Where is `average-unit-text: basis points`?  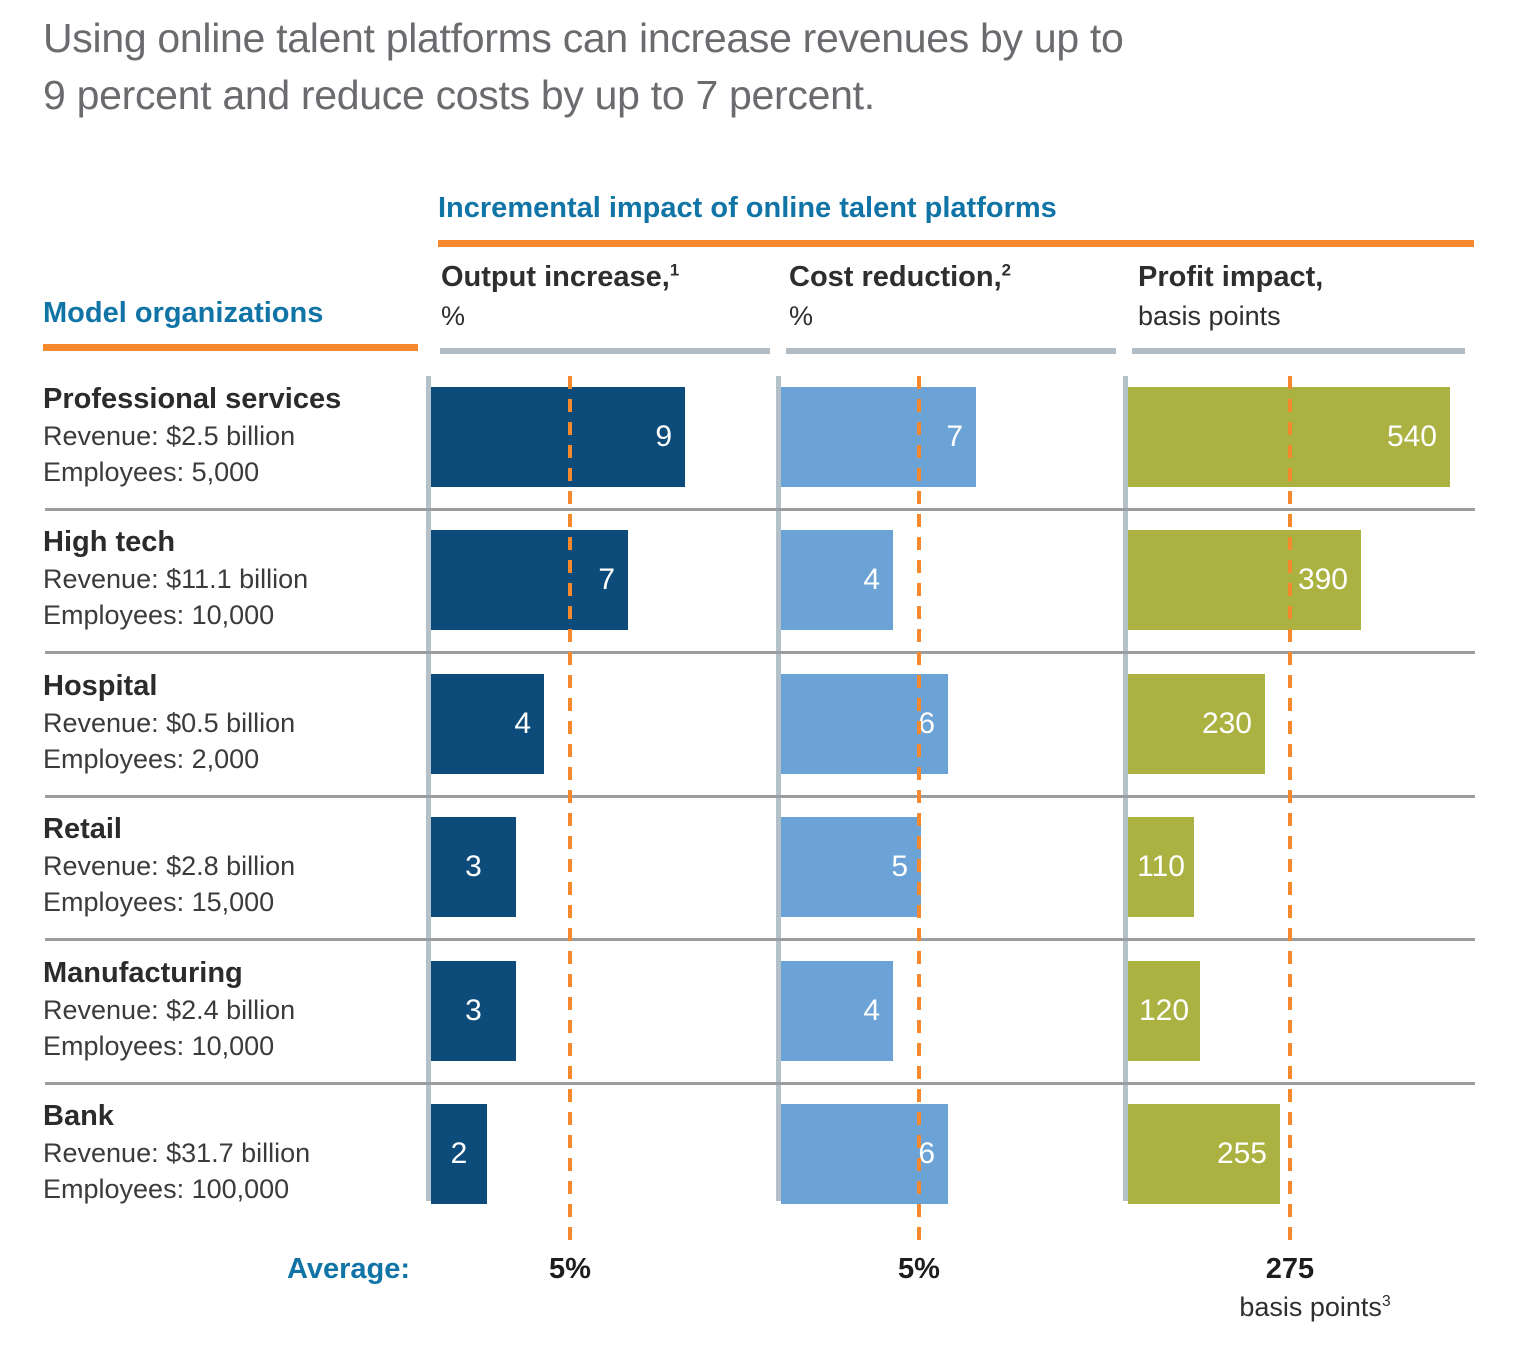
average-unit-text: basis points is located at coordinates (1310, 1307).